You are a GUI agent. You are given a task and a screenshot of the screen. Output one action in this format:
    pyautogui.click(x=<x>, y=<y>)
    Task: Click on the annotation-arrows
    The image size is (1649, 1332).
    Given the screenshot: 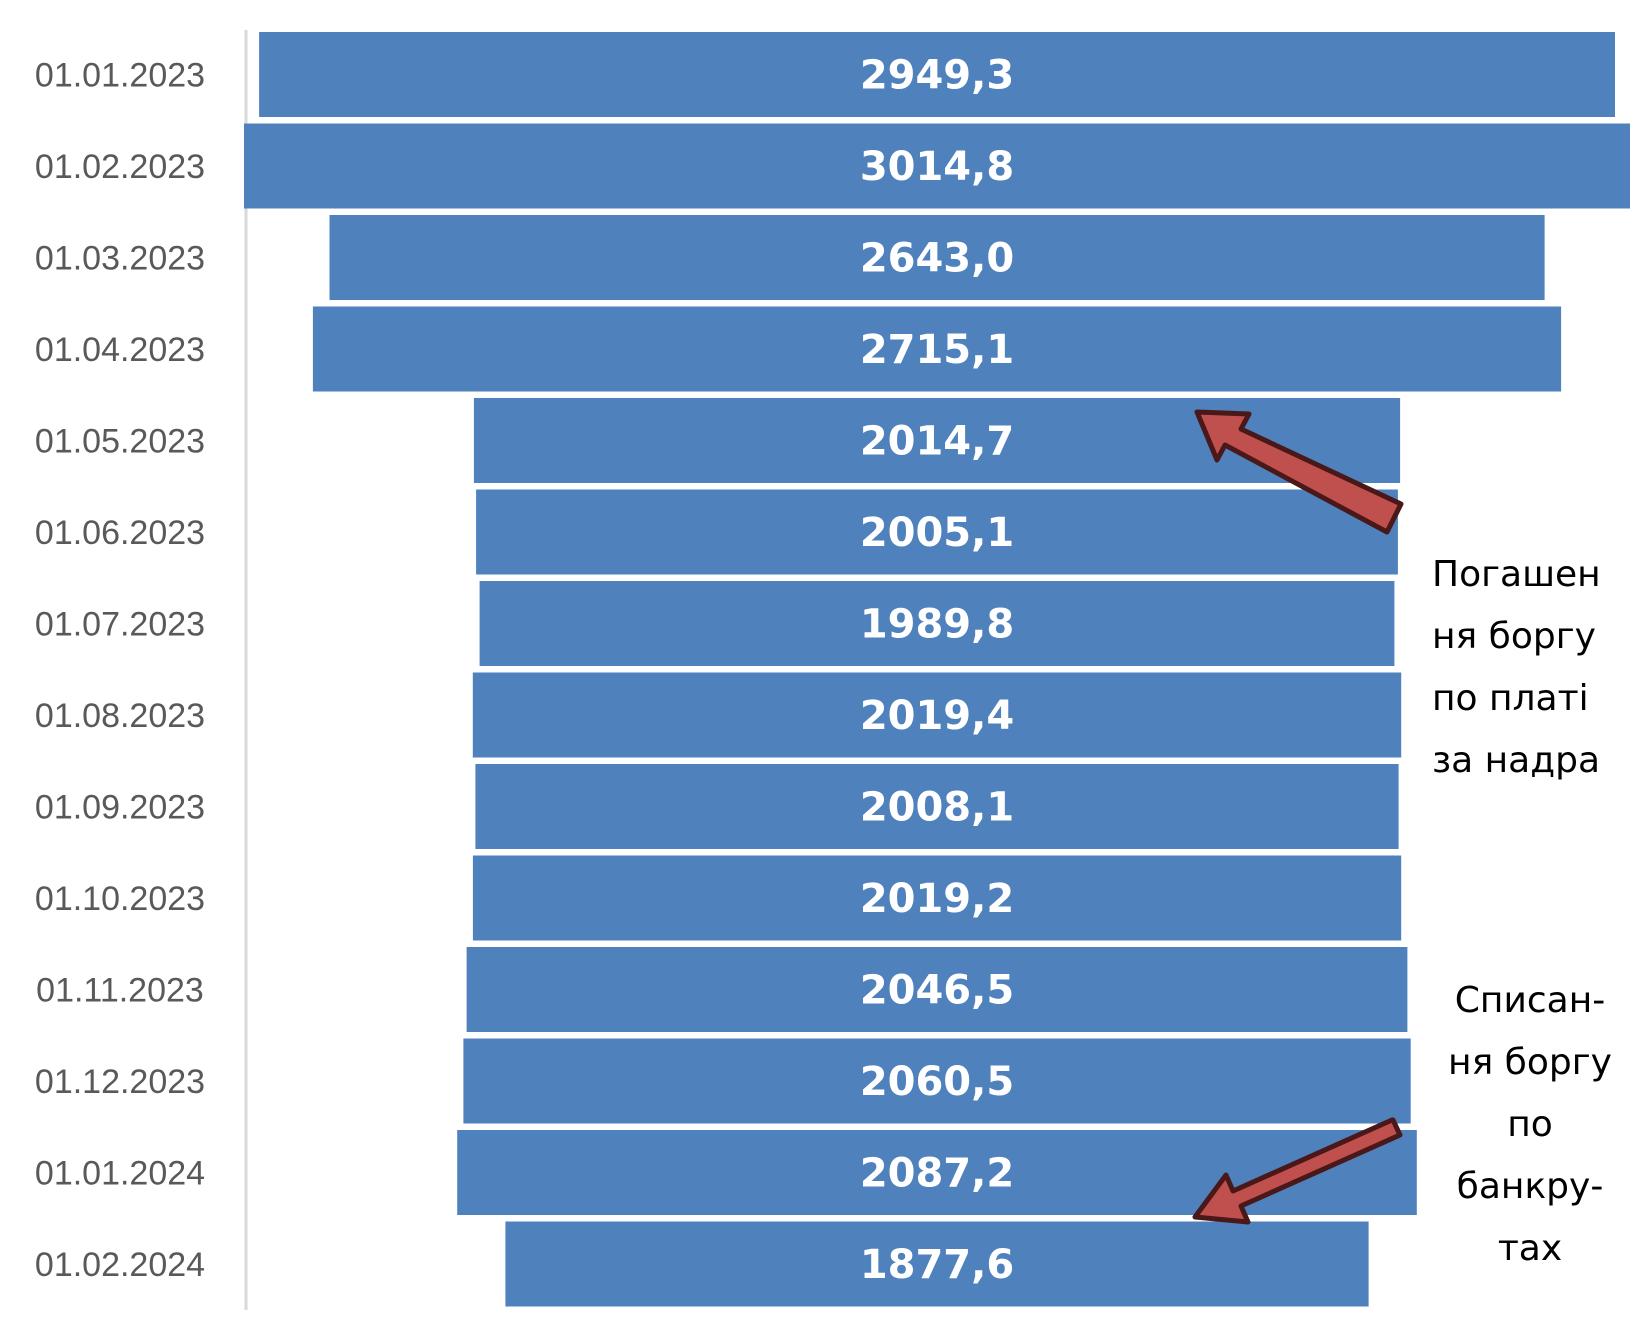 What is the action you would take?
    pyautogui.click(x=1298, y=817)
    